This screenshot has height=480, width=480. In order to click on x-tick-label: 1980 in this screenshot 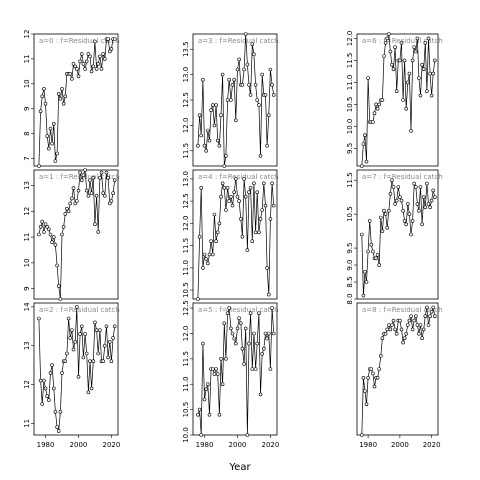, I will do `click(205, 445)`.